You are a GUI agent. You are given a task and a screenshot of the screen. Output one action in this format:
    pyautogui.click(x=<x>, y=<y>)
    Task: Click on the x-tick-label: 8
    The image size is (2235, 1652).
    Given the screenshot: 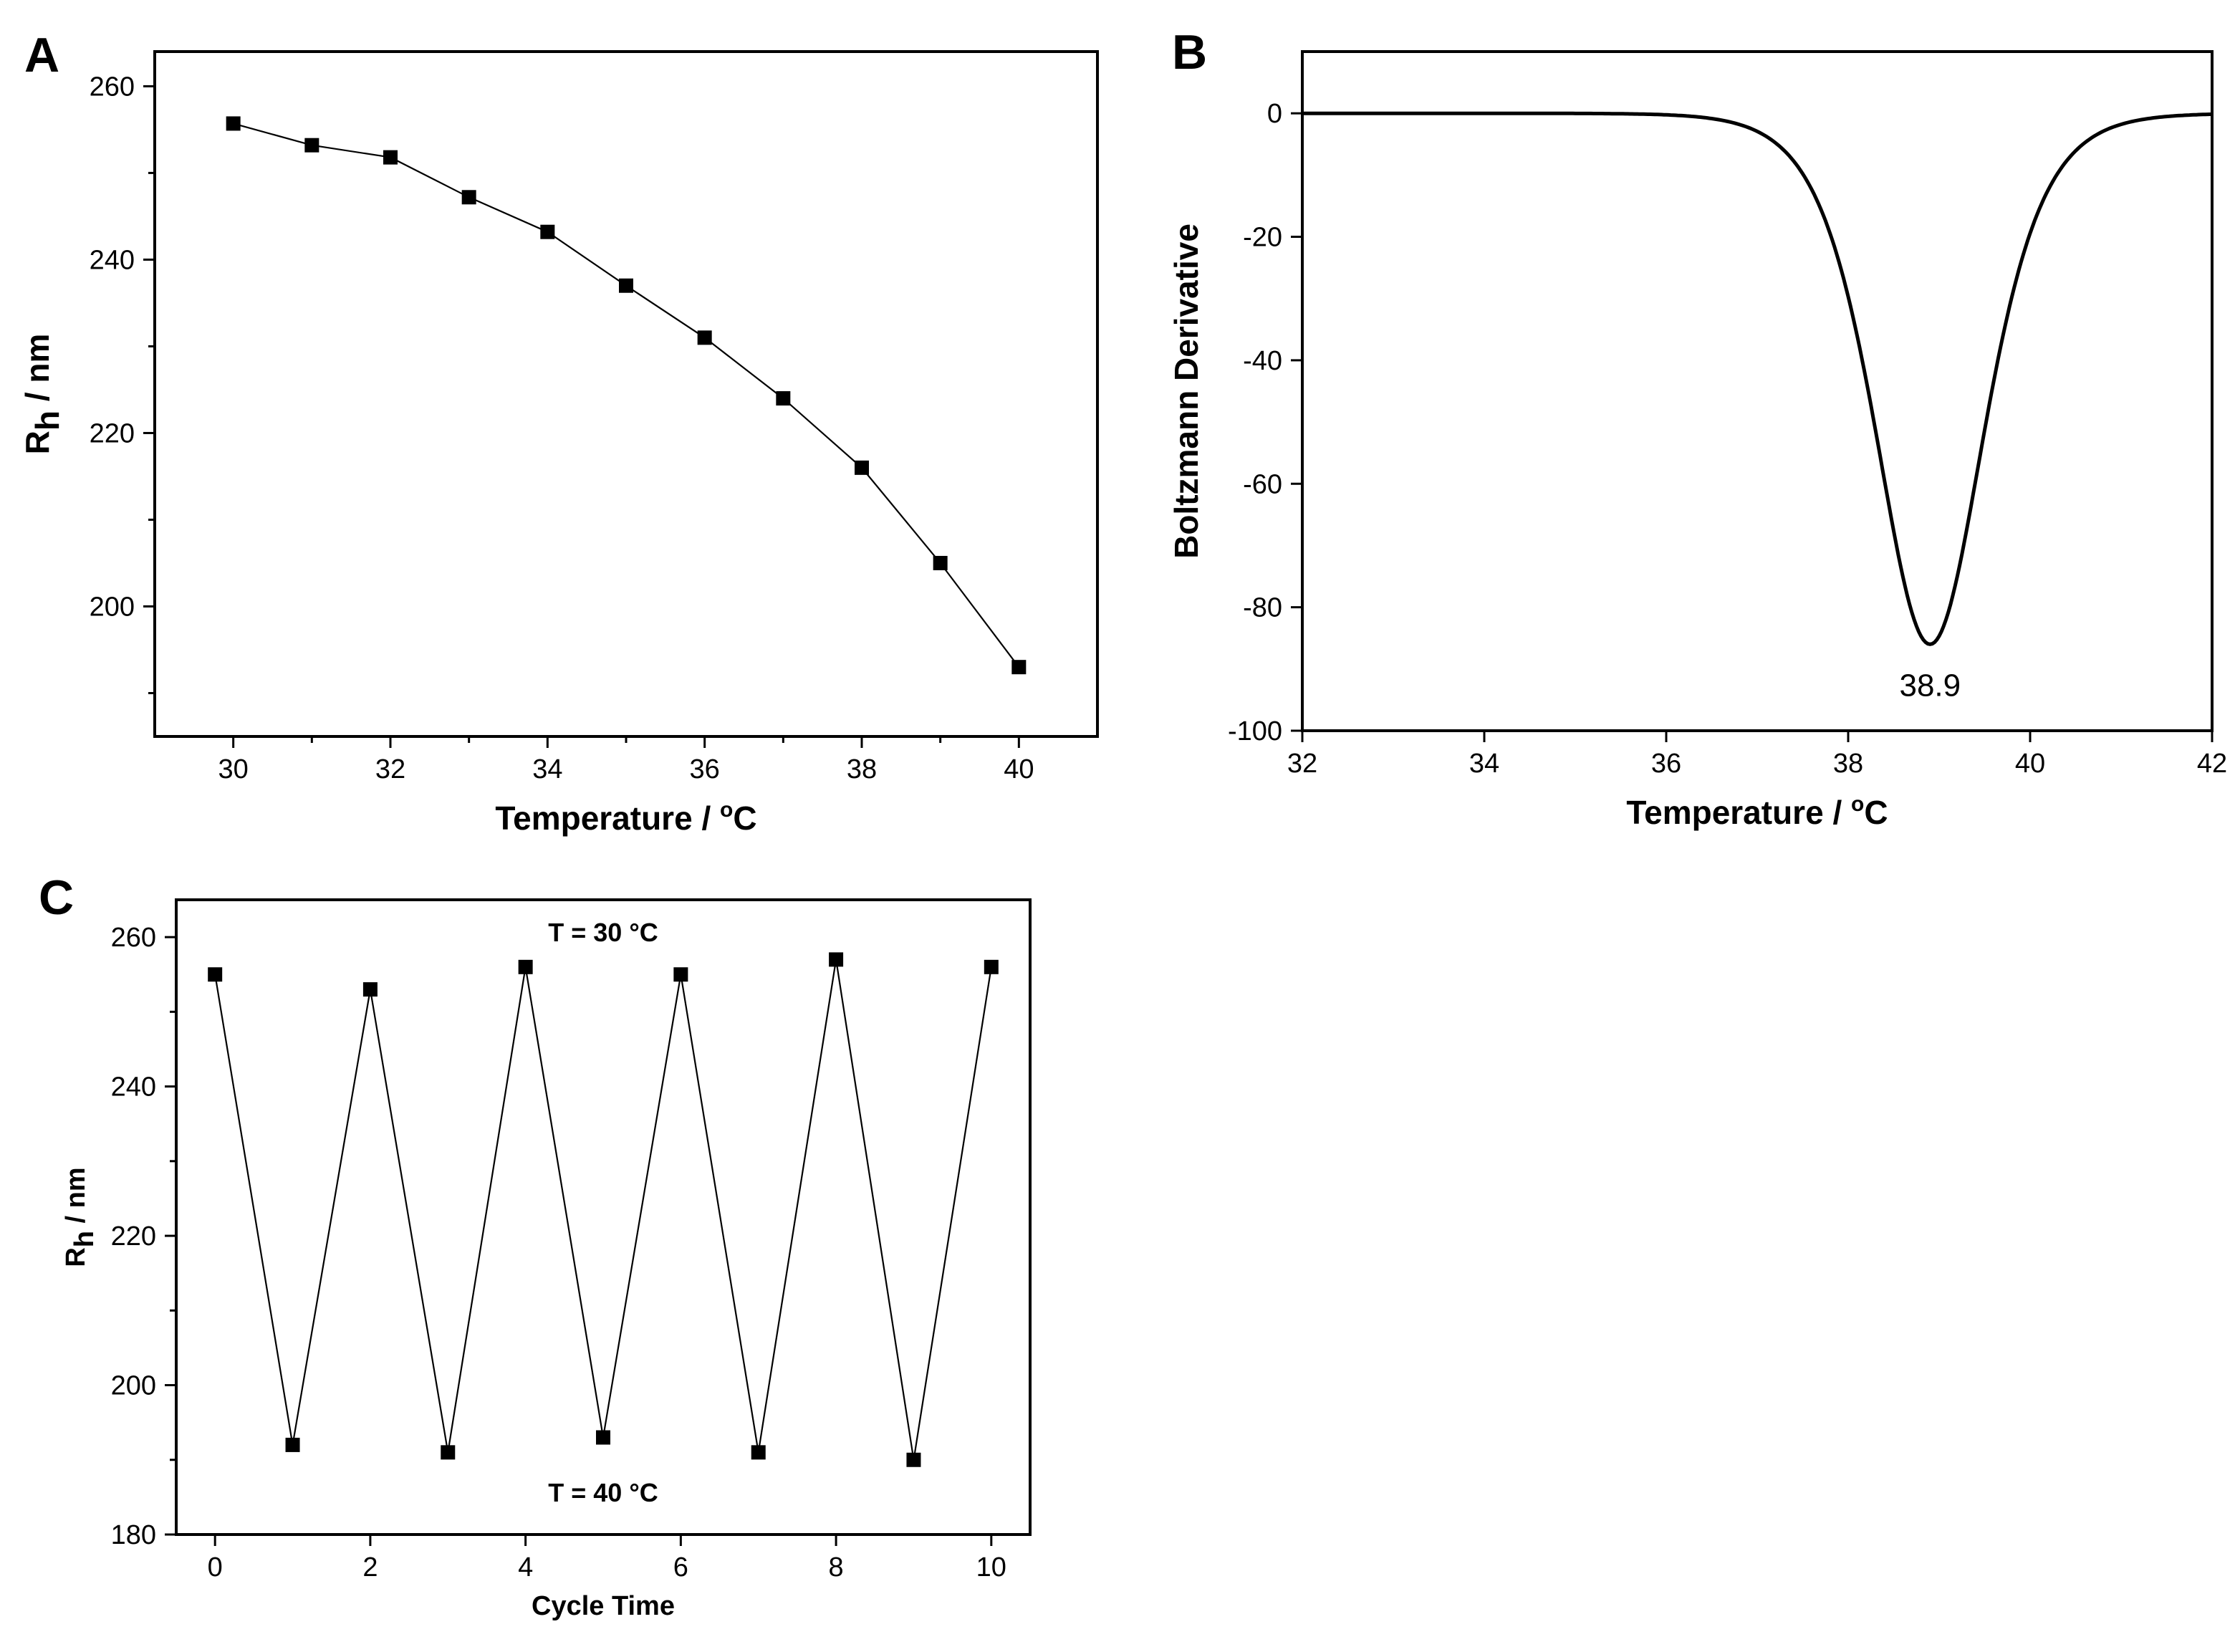 What is the action you would take?
    pyautogui.click(x=836, y=1567)
    